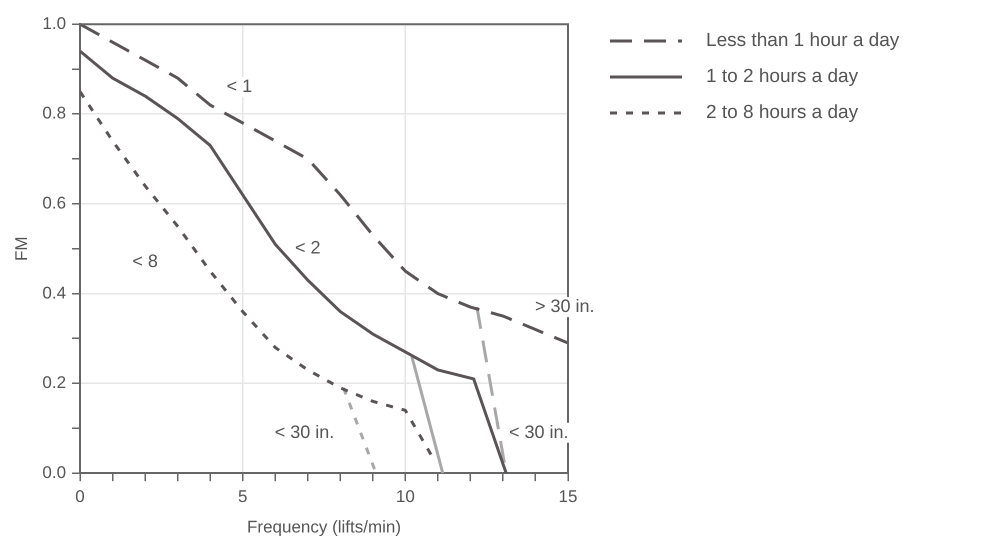 The width and height of the screenshot is (984, 550). What do you see at coordinates (54, 23) in the screenshot?
I see `y-tick-label: 1.0` at bounding box center [54, 23].